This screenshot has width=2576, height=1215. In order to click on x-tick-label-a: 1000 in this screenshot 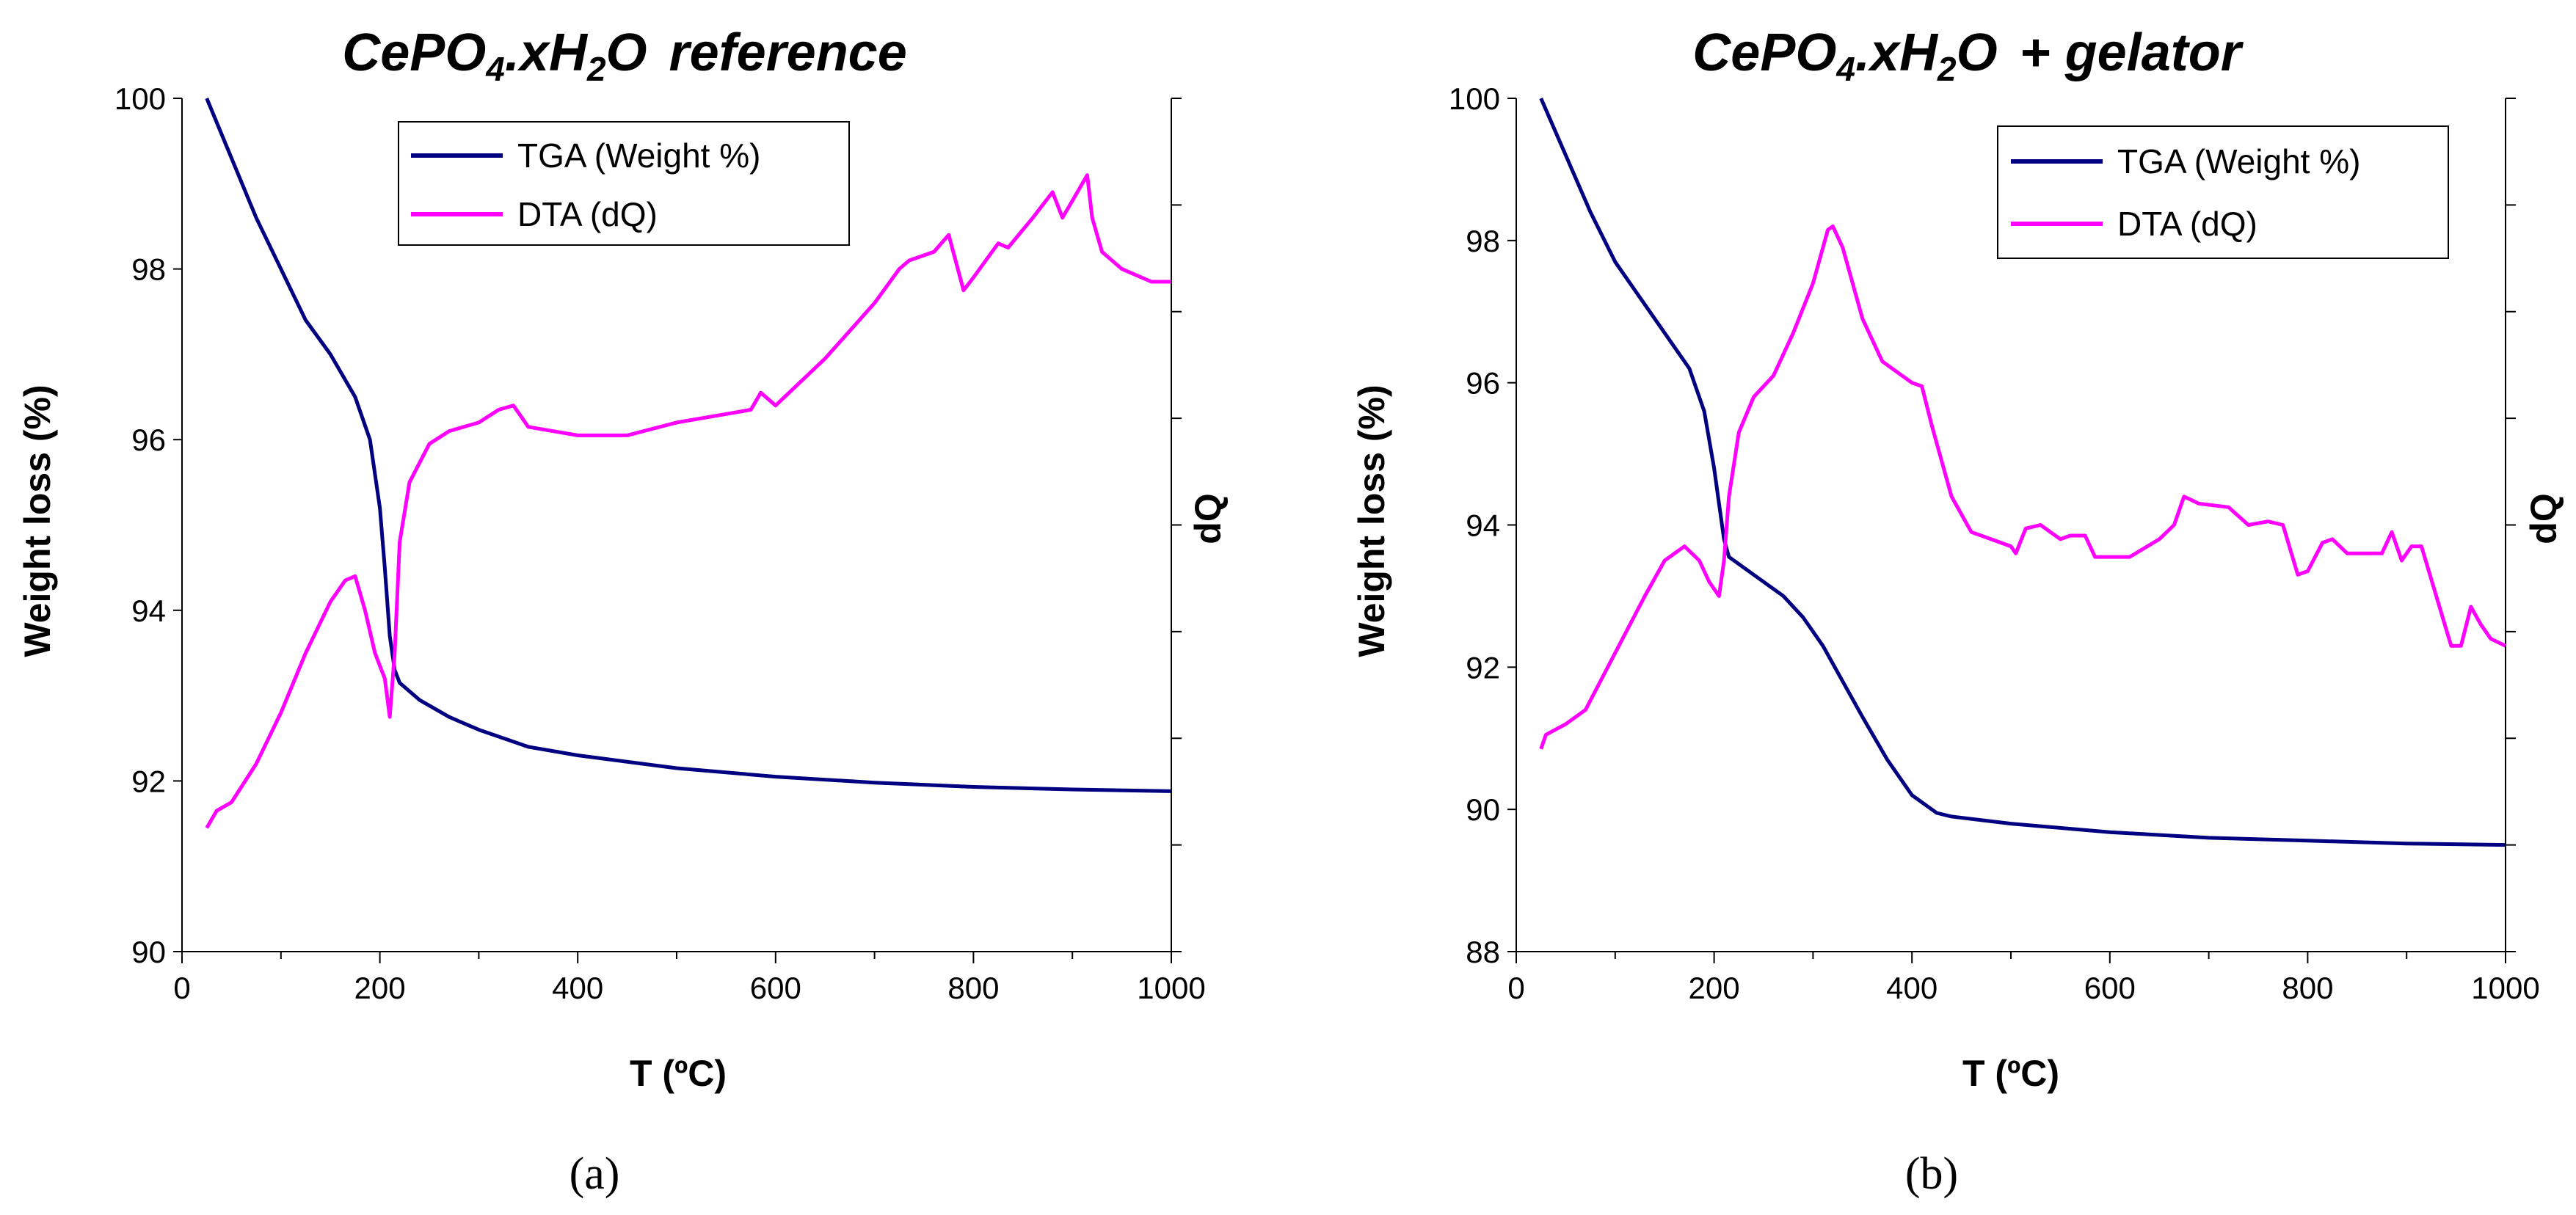, I will do `click(1171, 988)`.